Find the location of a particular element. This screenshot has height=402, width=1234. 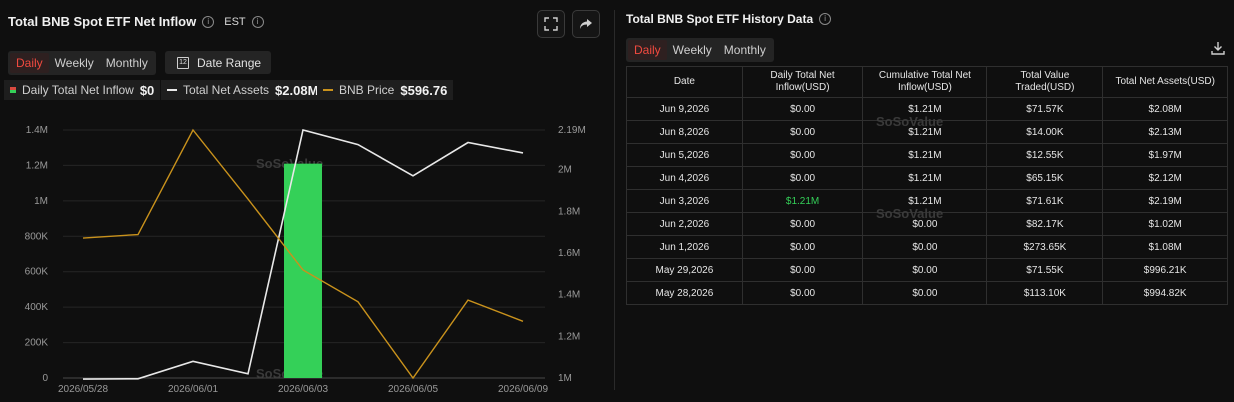

date-range-button: 12 Date Range is located at coordinates (218, 62).